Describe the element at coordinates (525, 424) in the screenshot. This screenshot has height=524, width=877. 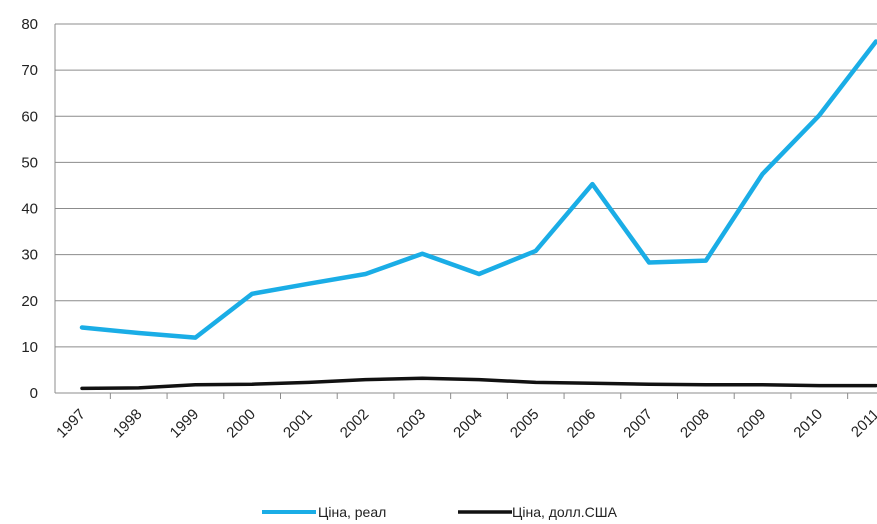
I see `x-tick-label: 2005` at that location.